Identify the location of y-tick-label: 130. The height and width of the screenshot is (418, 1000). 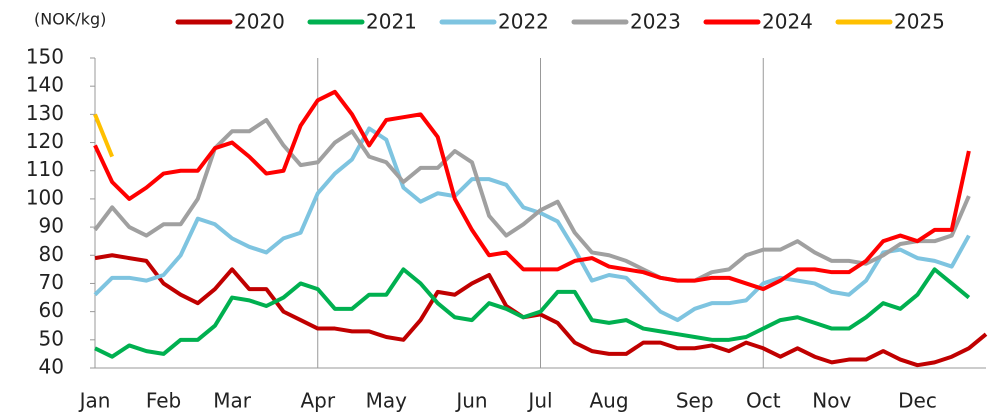
(45, 113).